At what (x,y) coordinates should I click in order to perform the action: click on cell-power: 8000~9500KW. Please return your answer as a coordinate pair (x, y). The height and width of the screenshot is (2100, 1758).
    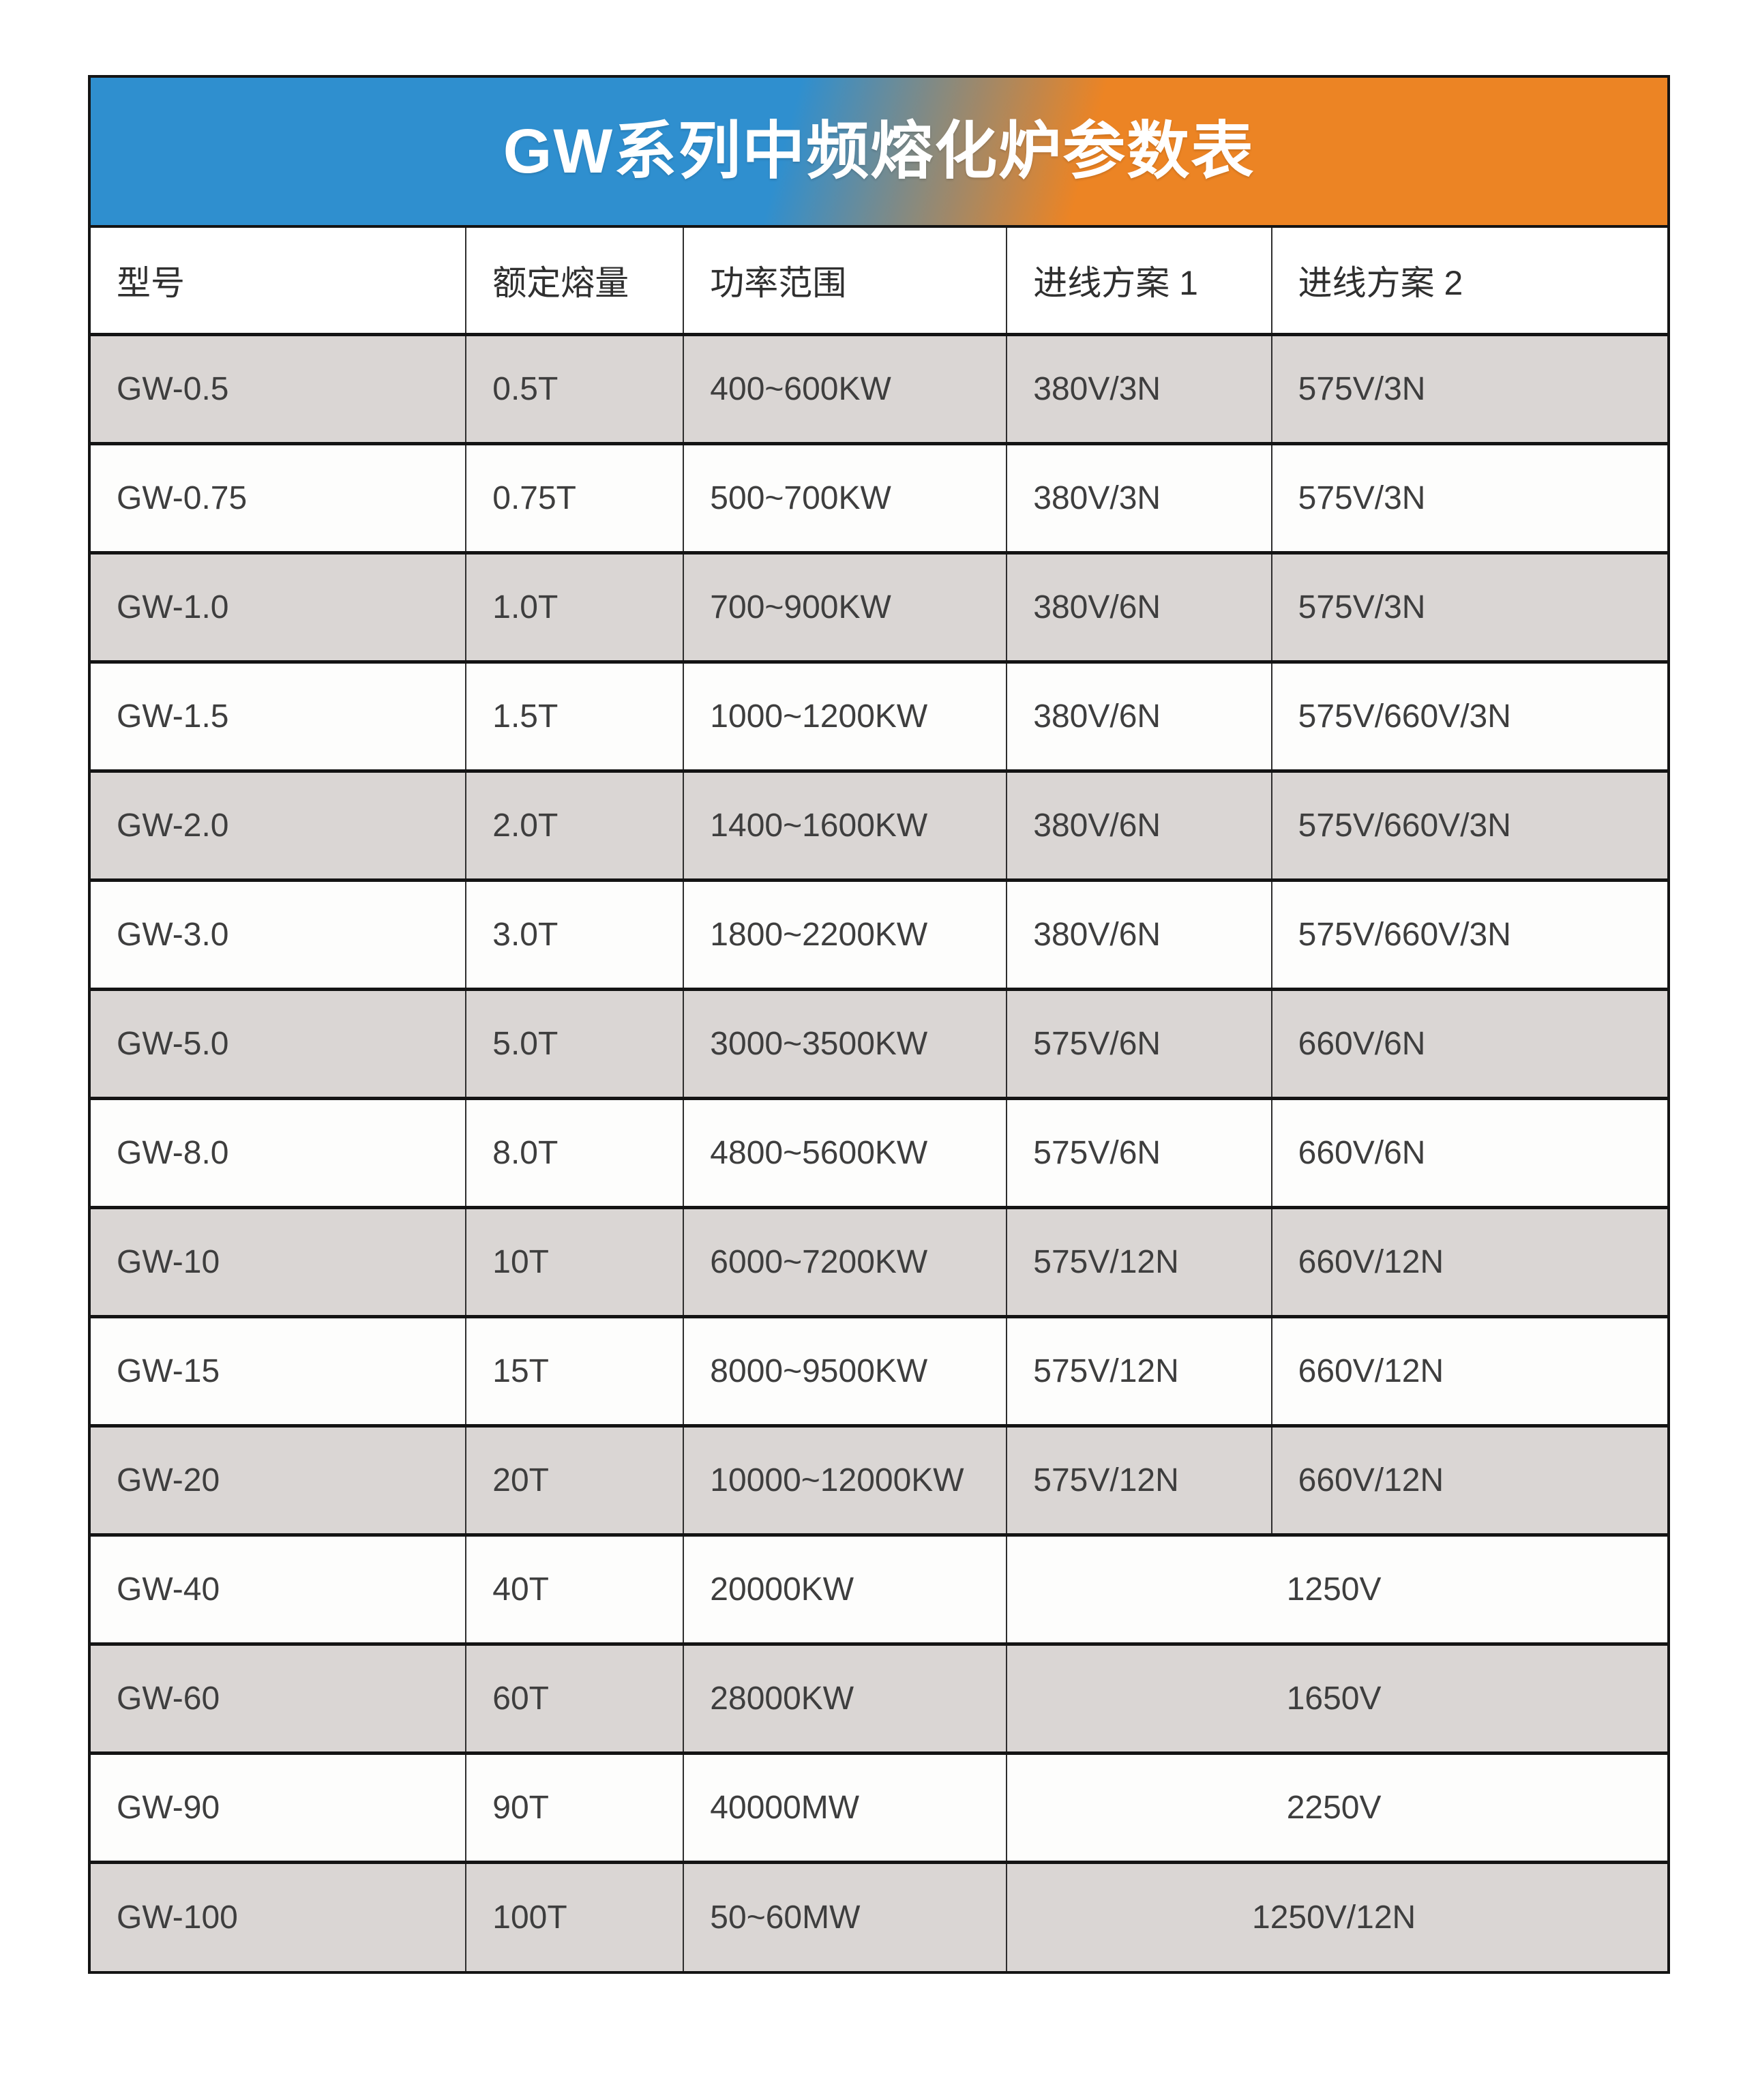
    Looking at the image, I should click on (845, 1369).